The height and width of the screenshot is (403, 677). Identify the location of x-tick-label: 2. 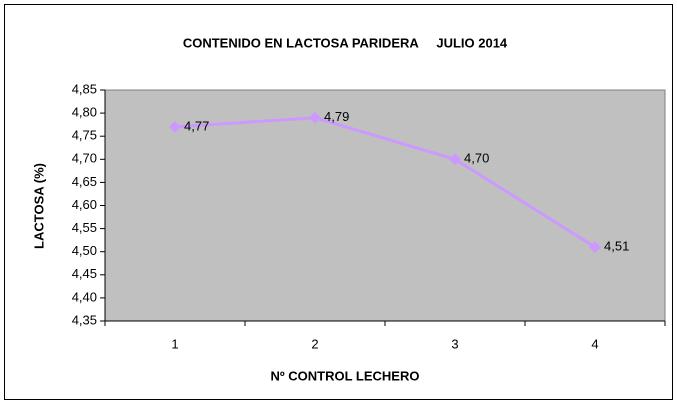
(314, 343).